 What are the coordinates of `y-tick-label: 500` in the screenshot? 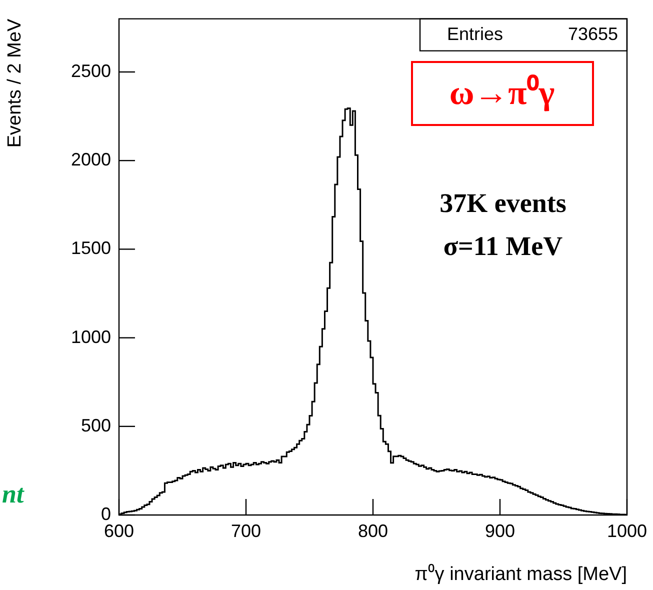 It's located at (95, 425).